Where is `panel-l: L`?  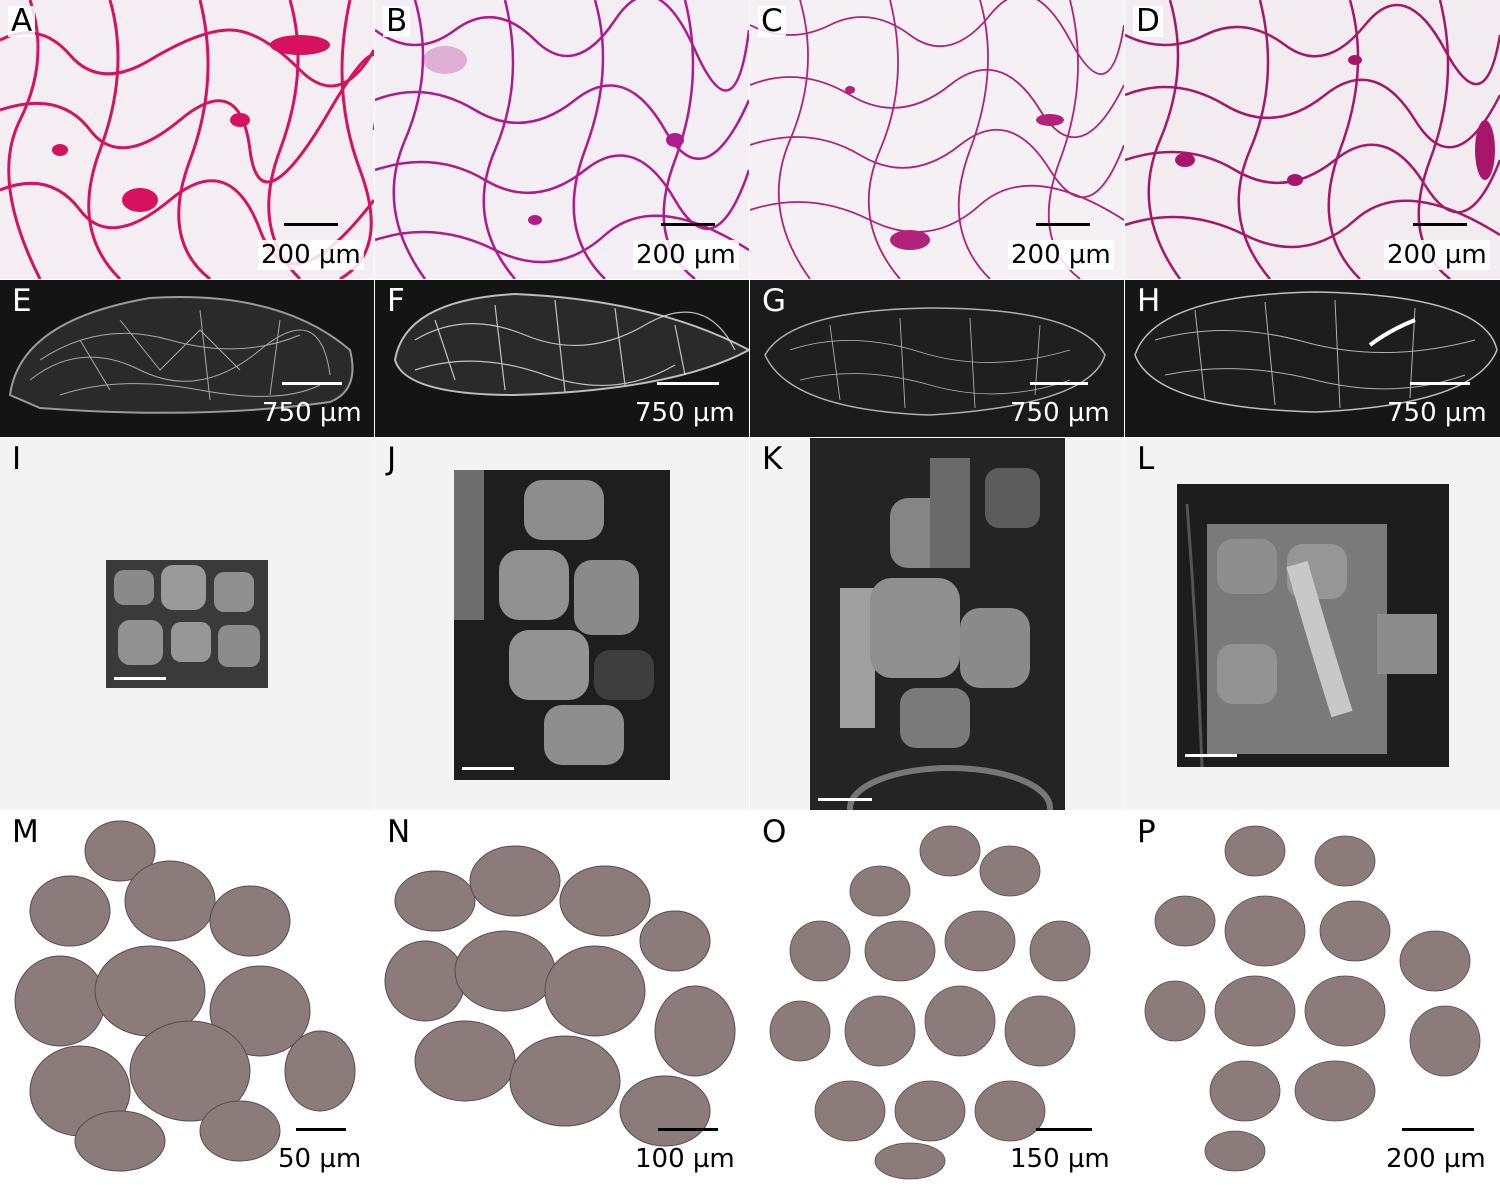 panel-l: L is located at coordinates (1312, 624).